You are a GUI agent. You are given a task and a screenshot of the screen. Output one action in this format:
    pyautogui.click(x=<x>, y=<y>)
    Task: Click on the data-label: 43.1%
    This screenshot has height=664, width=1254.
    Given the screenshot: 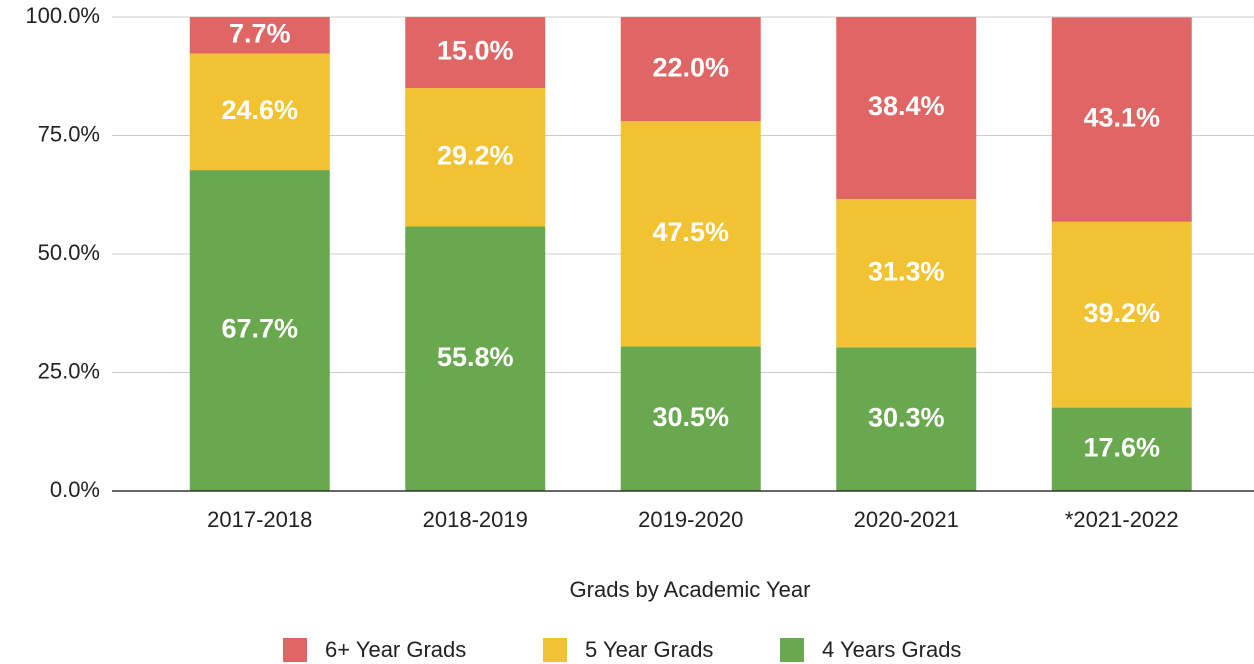 What is the action you would take?
    pyautogui.click(x=1121, y=118)
    